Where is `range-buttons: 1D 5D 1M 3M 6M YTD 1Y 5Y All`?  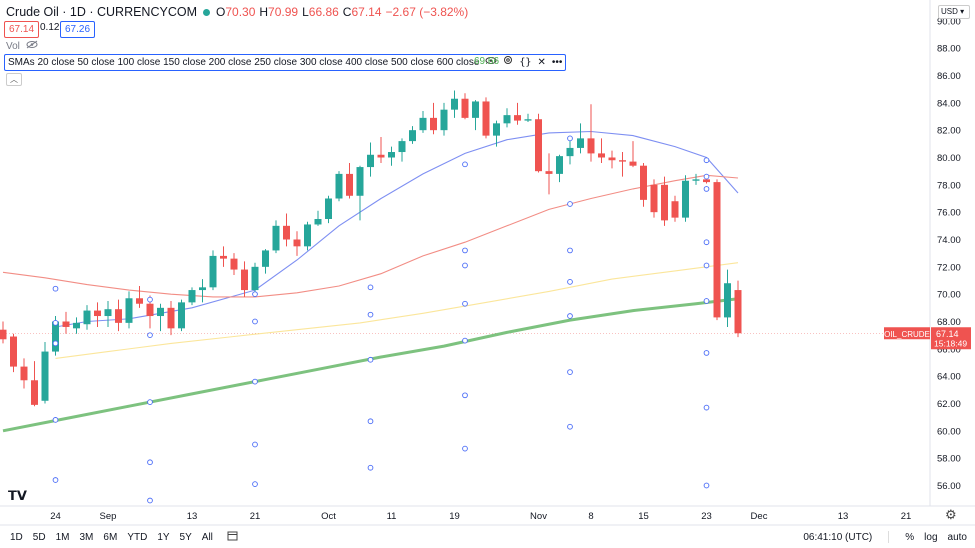 range-buttons: 1D 5D 1M 3M 6M YTD 1Y 5Y All is located at coordinates (111, 537).